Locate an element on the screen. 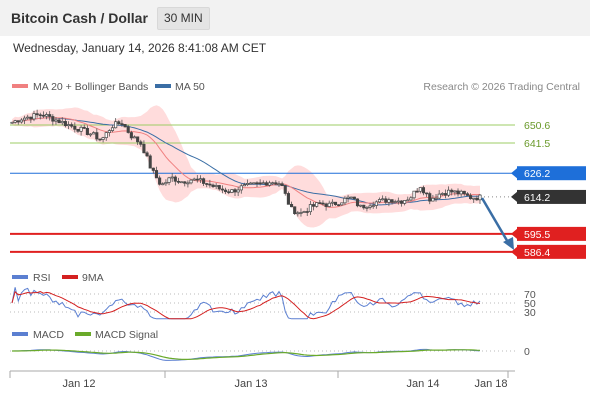 The height and width of the screenshot is (400, 590). level-label-4: 595.5 is located at coordinates (537, 235).